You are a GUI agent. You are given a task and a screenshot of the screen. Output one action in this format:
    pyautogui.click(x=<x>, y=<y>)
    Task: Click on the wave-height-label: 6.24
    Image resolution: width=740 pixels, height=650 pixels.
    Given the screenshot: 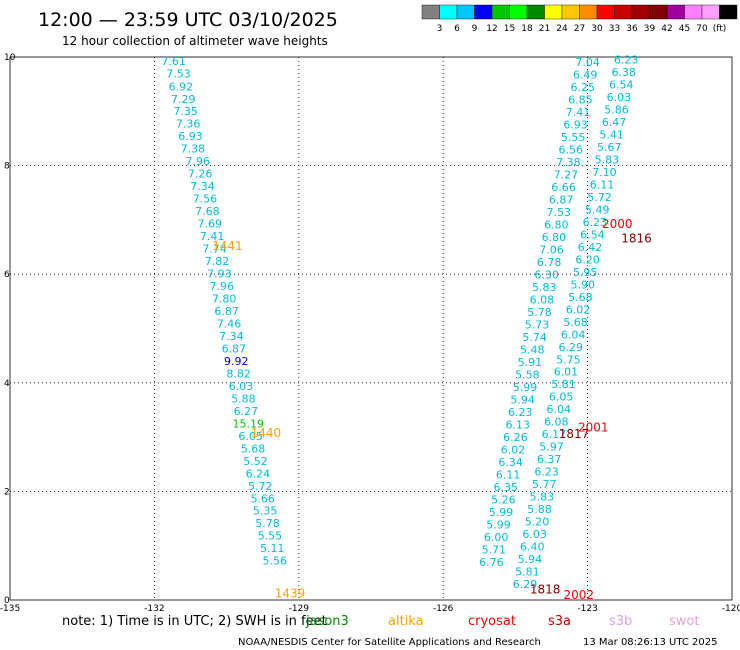 What is the action you would take?
    pyautogui.click(x=258, y=473)
    